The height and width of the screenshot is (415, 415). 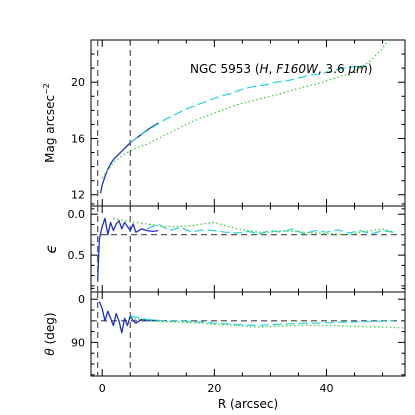 What do you see at coordinates (357, 69) in the screenshot?
I see `annotation-unit: μm` at bounding box center [357, 69].